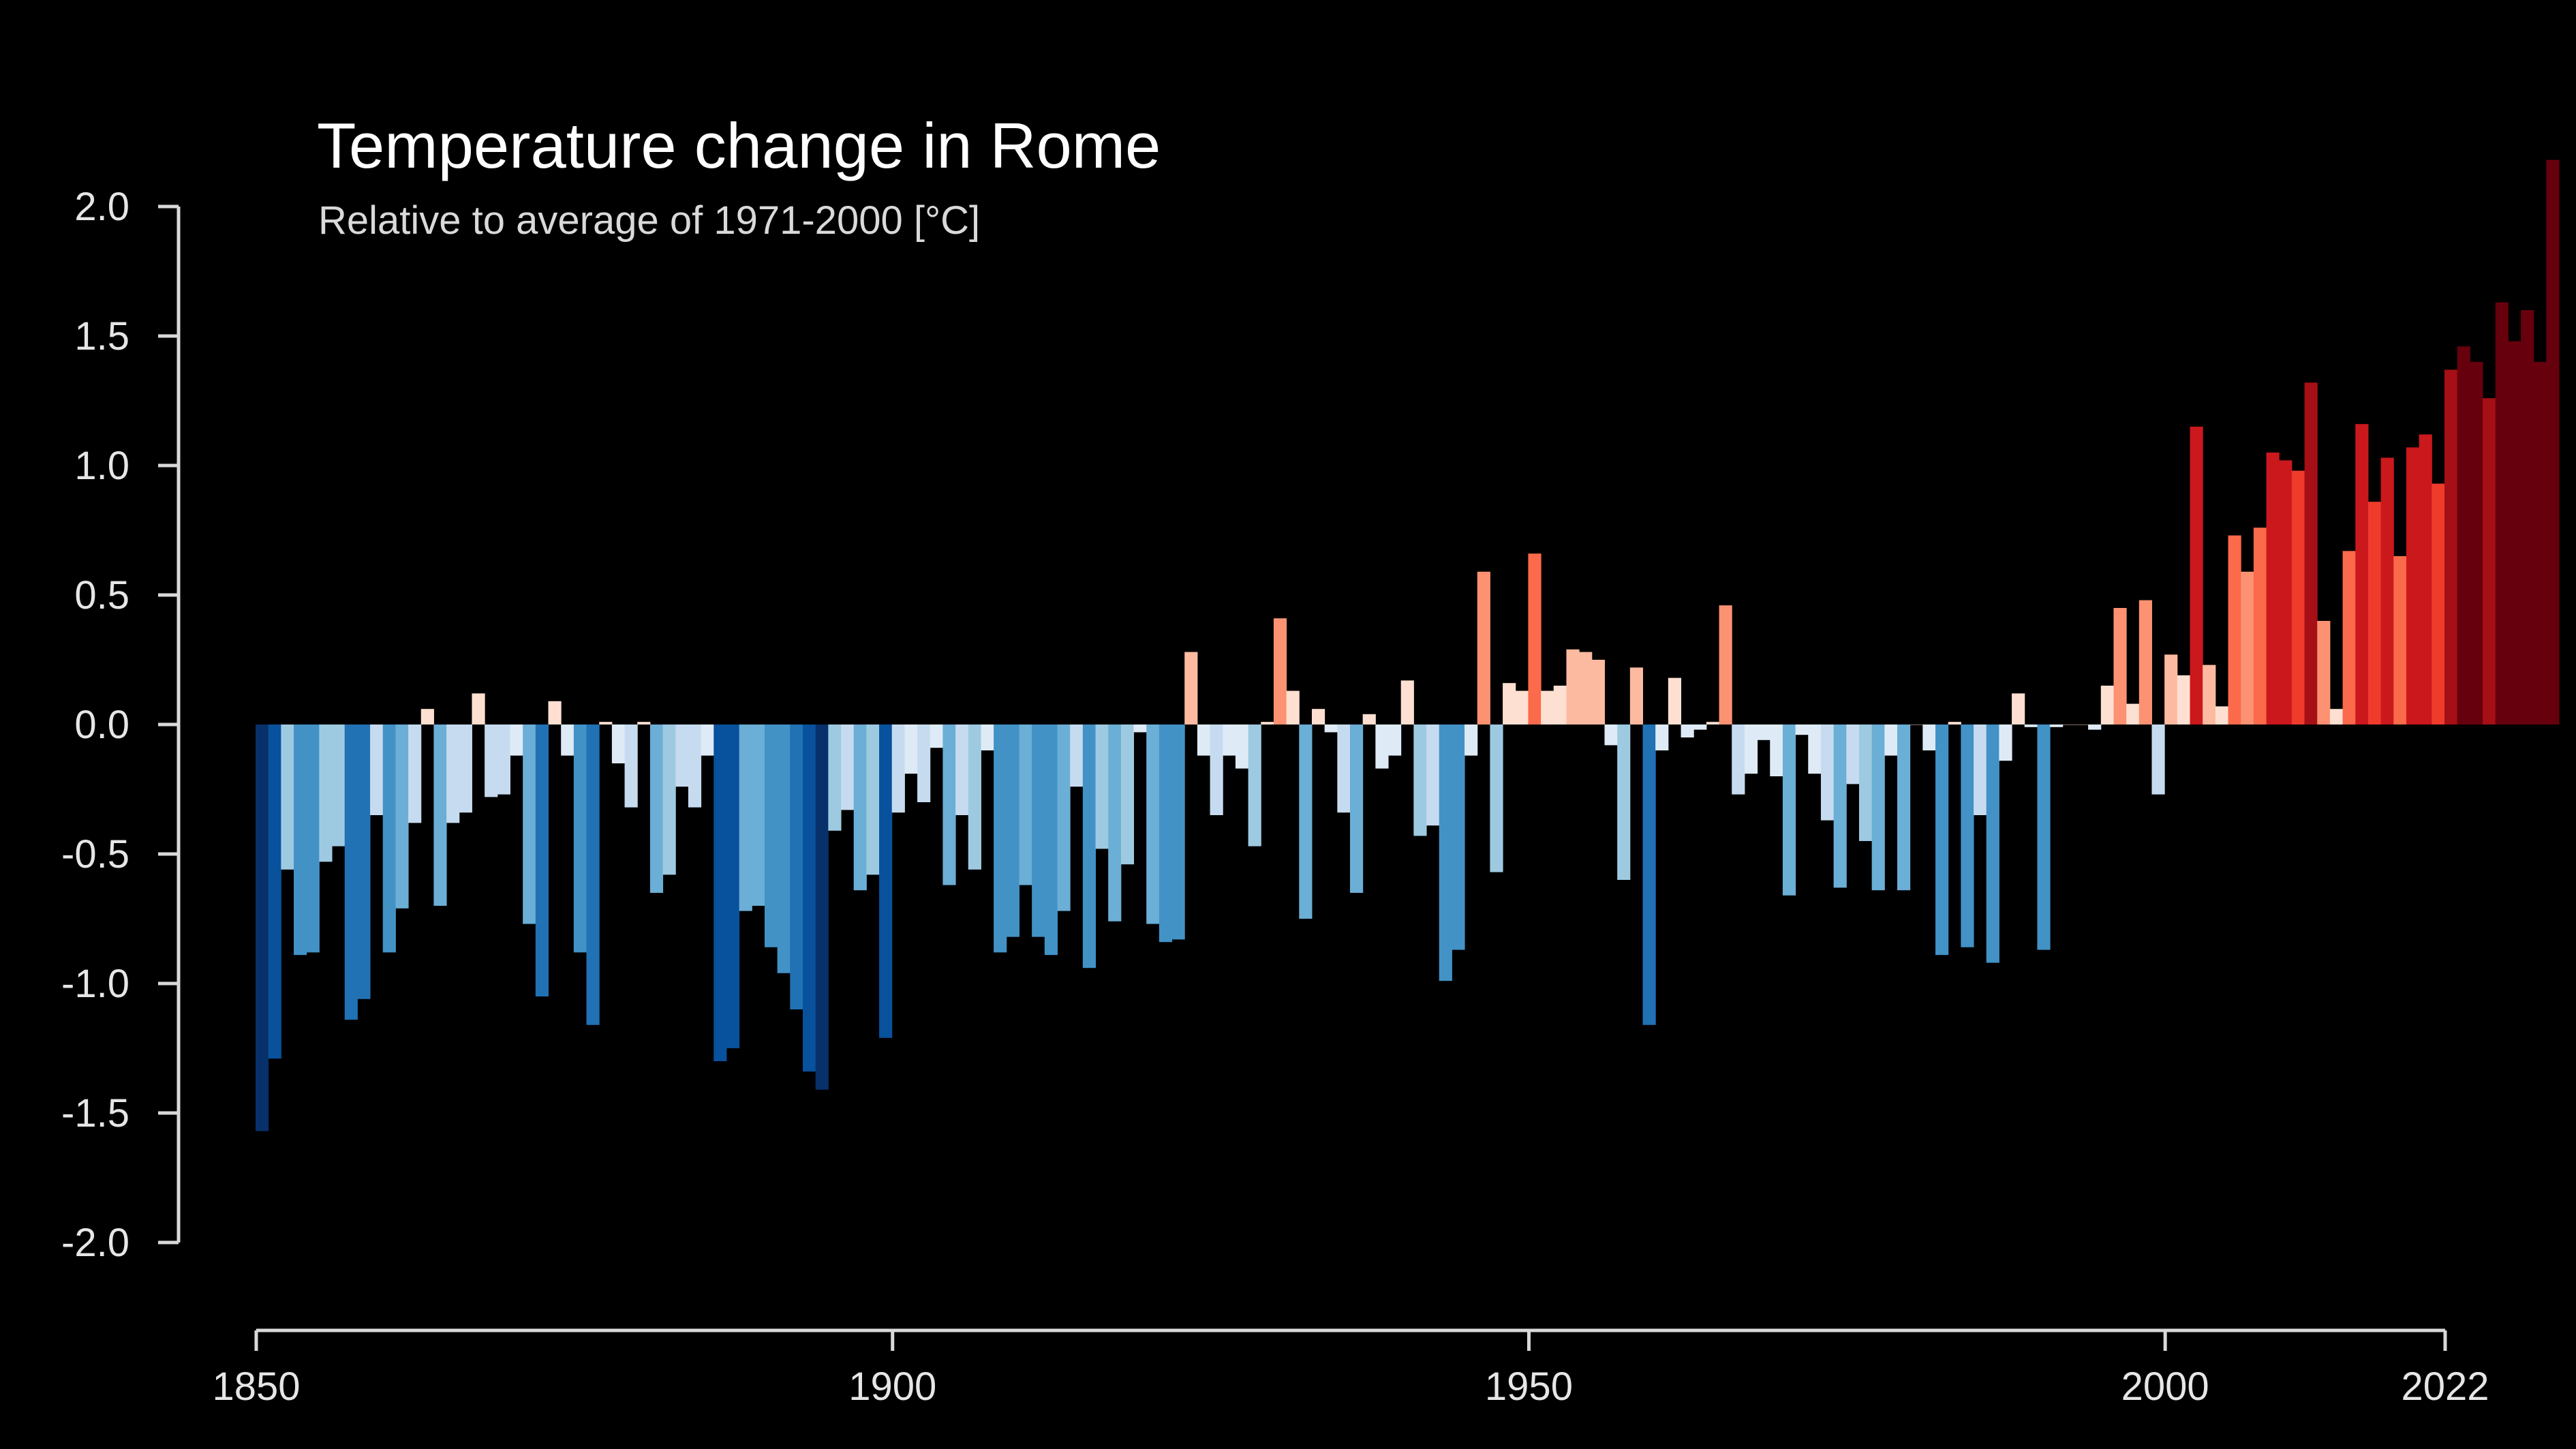 This screenshot has width=2576, height=1449. I want to click on bar-1919, so click(1140, 728).